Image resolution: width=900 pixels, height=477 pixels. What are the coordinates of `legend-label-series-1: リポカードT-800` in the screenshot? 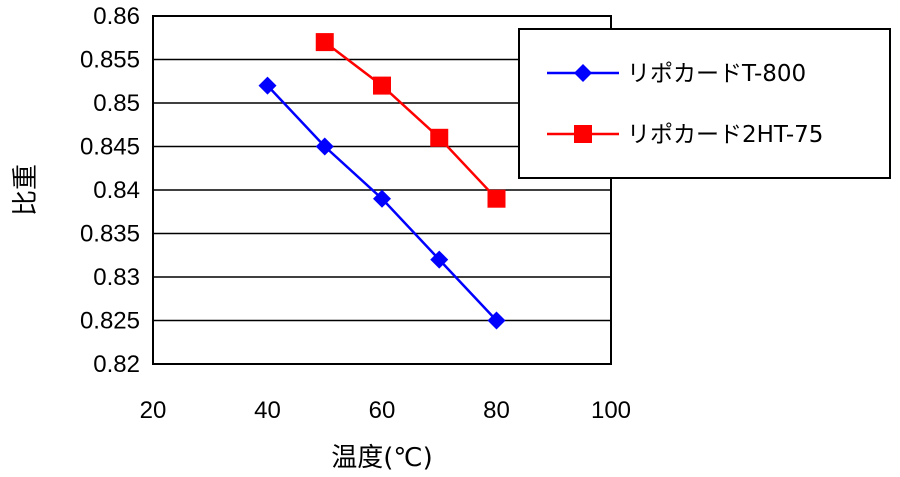 It's located at (716, 74).